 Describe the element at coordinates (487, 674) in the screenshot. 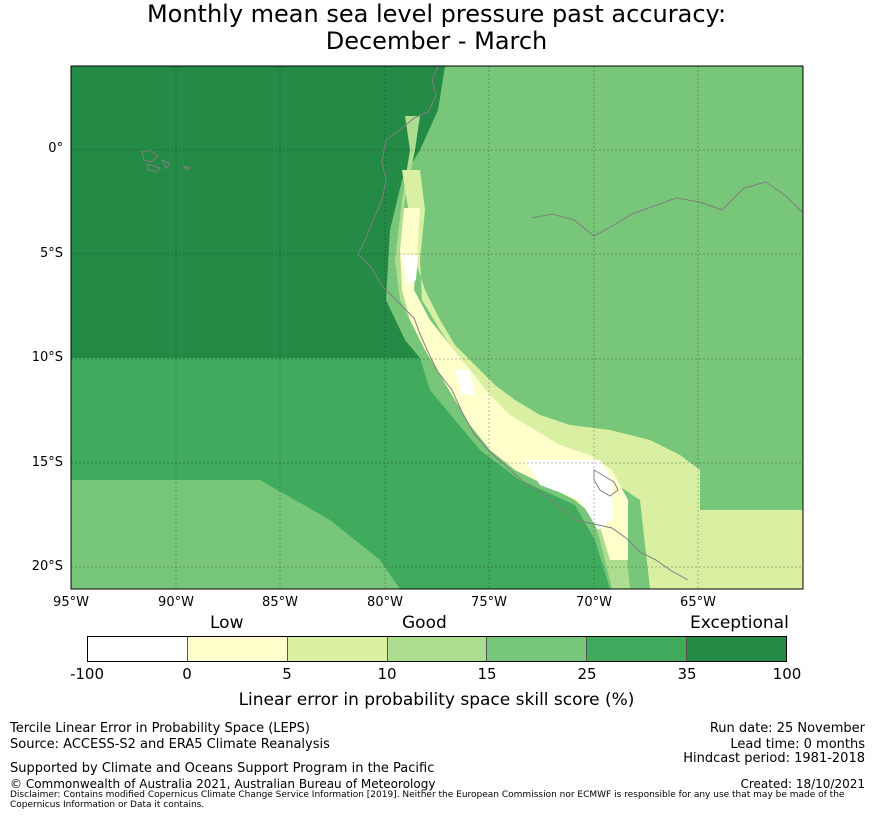

I see `colorbar-tick: 15` at that location.